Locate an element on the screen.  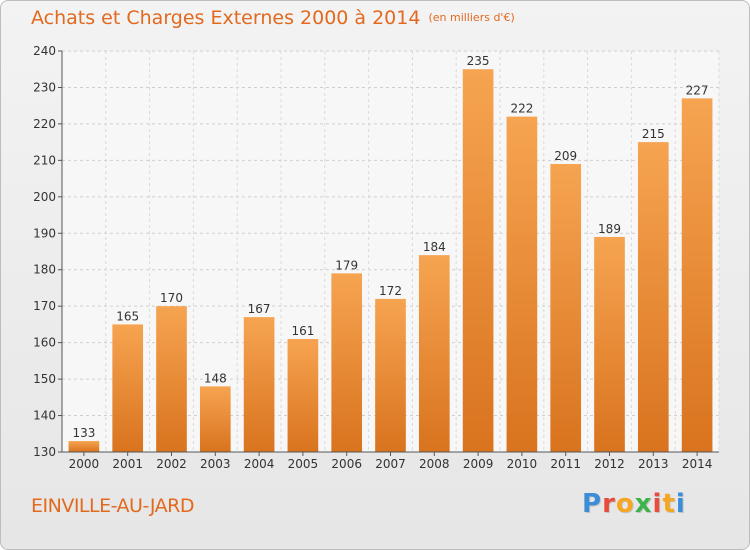
data-label: 161 is located at coordinates (302, 331).